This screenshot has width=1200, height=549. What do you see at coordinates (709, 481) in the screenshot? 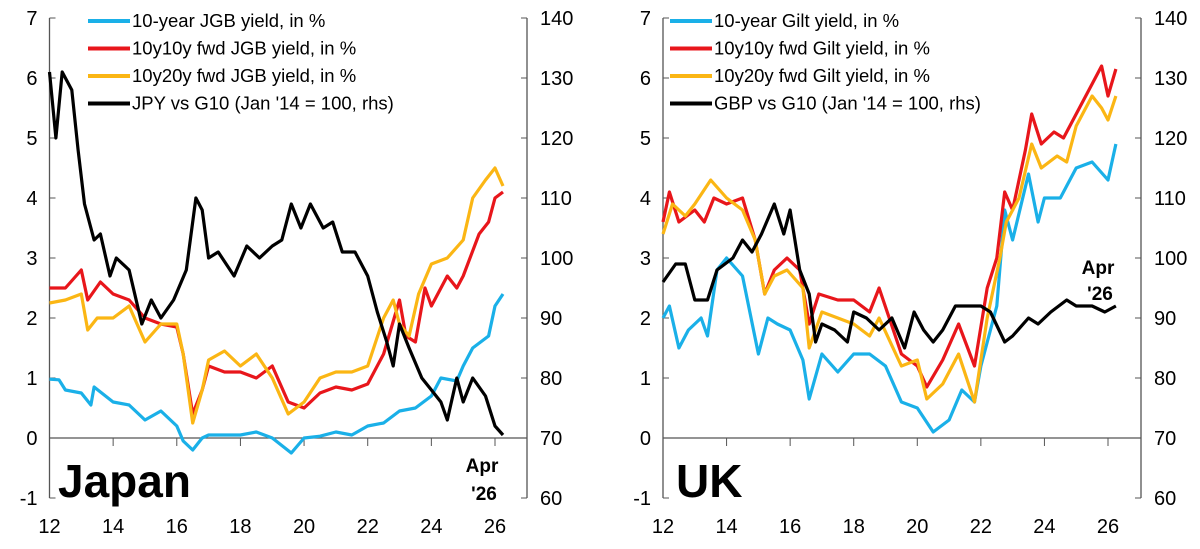
I see `panel-label: UK` at bounding box center [709, 481].